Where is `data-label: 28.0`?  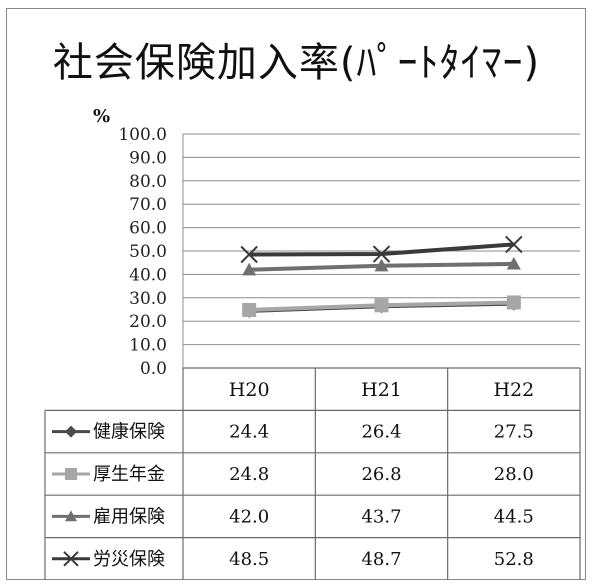 data-label: 28.0 is located at coordinates (514, 474).